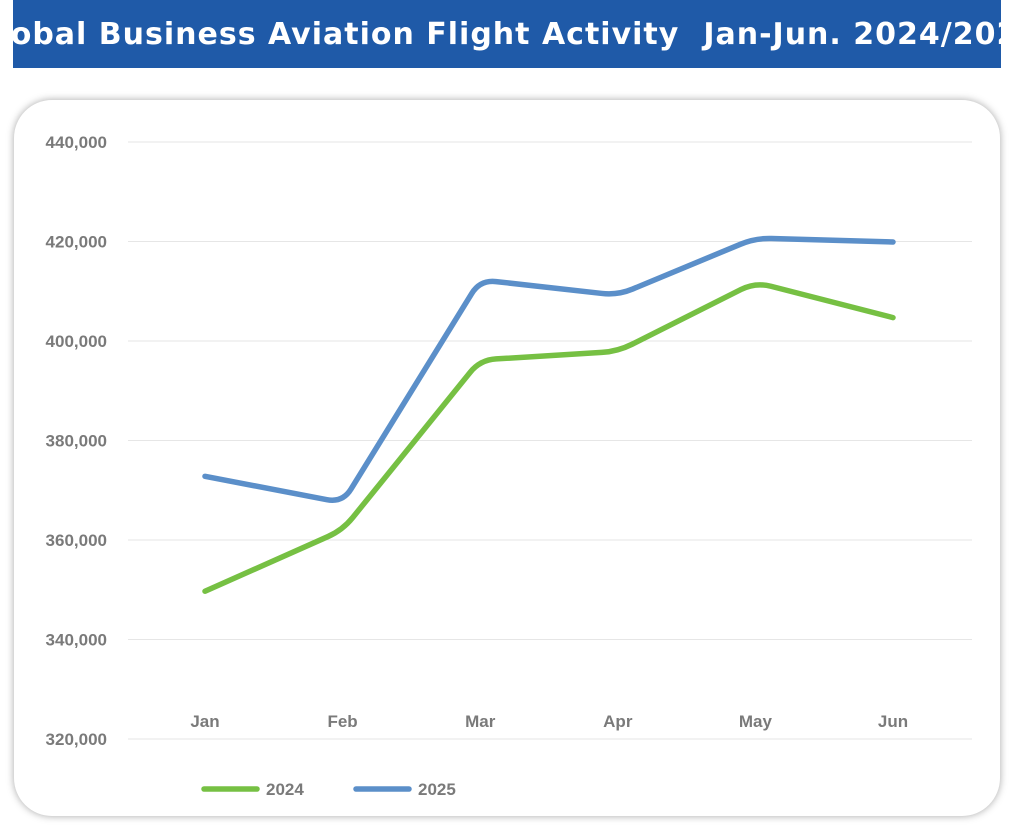  What do you see at coordinates (76, 142) in the screenshot?
I see `y-tick-label: 440,000` at bounding box center [76, 142].